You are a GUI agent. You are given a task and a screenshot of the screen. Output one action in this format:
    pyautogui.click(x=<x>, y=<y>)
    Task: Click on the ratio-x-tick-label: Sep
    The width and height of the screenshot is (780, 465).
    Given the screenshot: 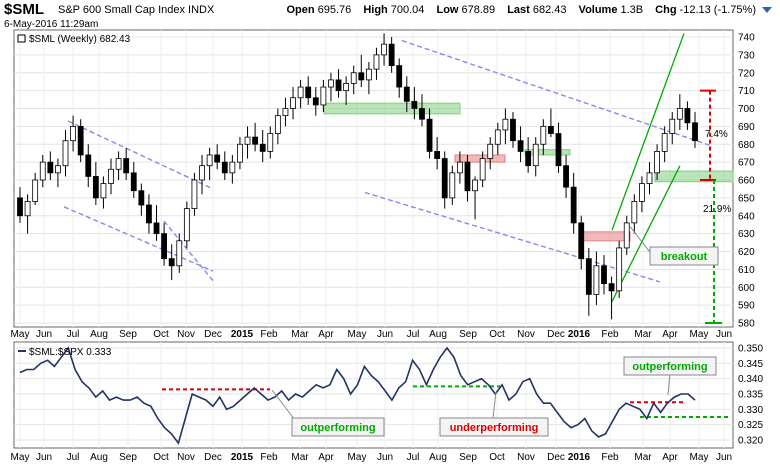 What is the action you would take?
    pyautogui.click(x=128, y=457)
    